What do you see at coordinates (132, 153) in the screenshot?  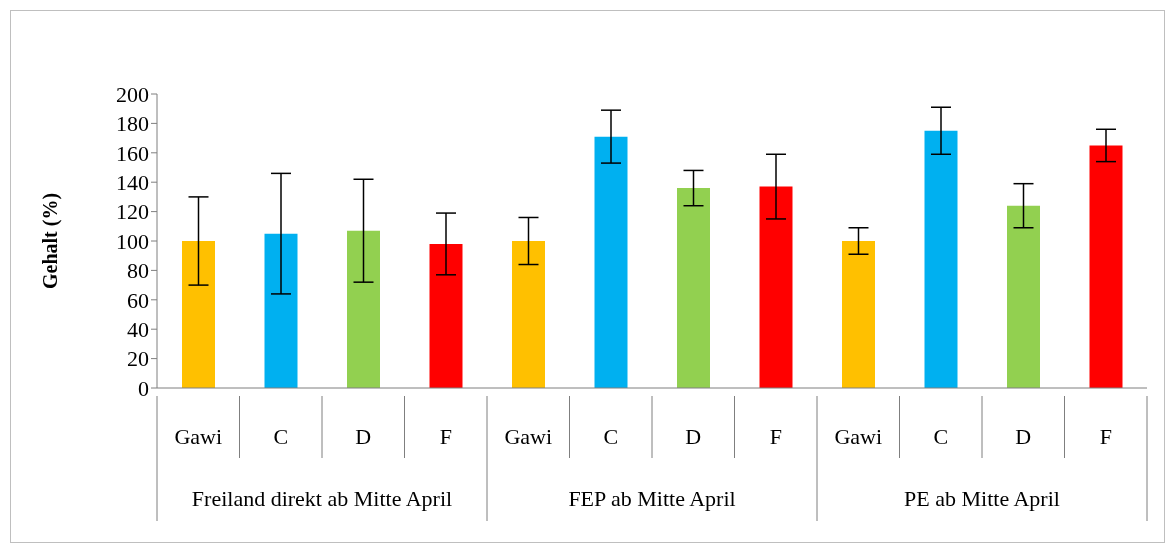 I see `y-tick-label: 160` at bounding box center [132, 153].